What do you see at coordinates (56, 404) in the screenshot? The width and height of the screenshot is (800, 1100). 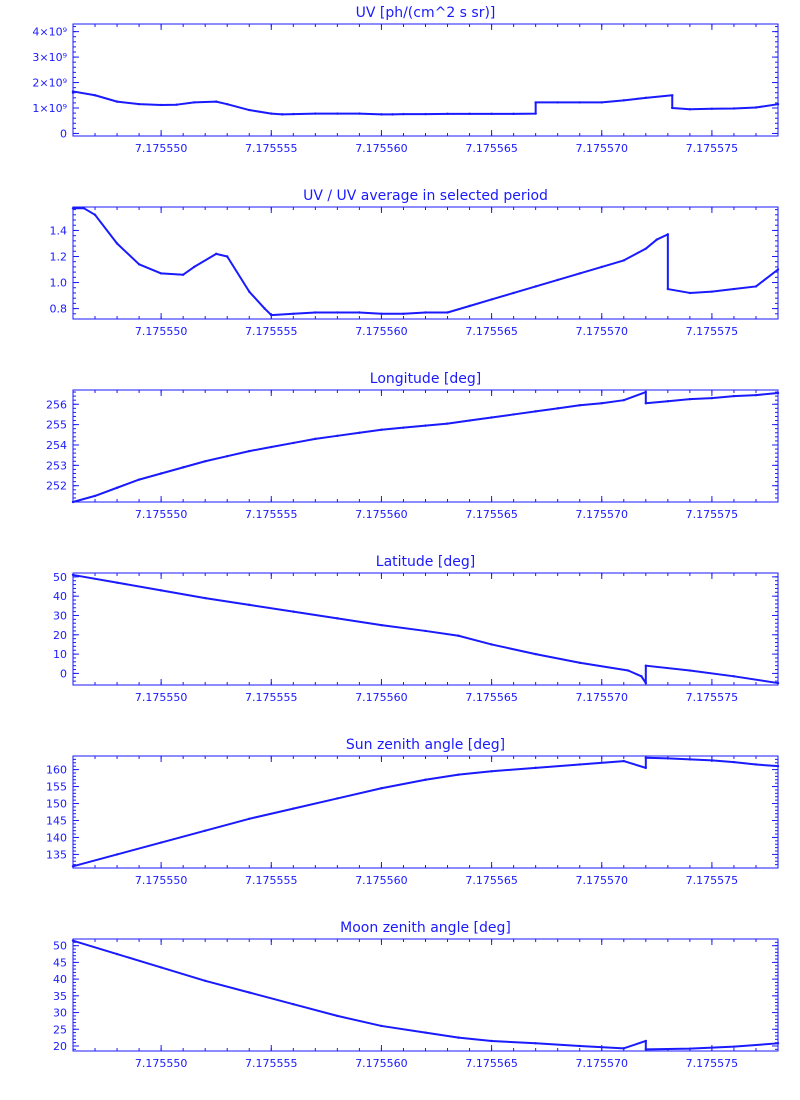 I see `y-tick-label: 256` at bounding box center [56, 404].